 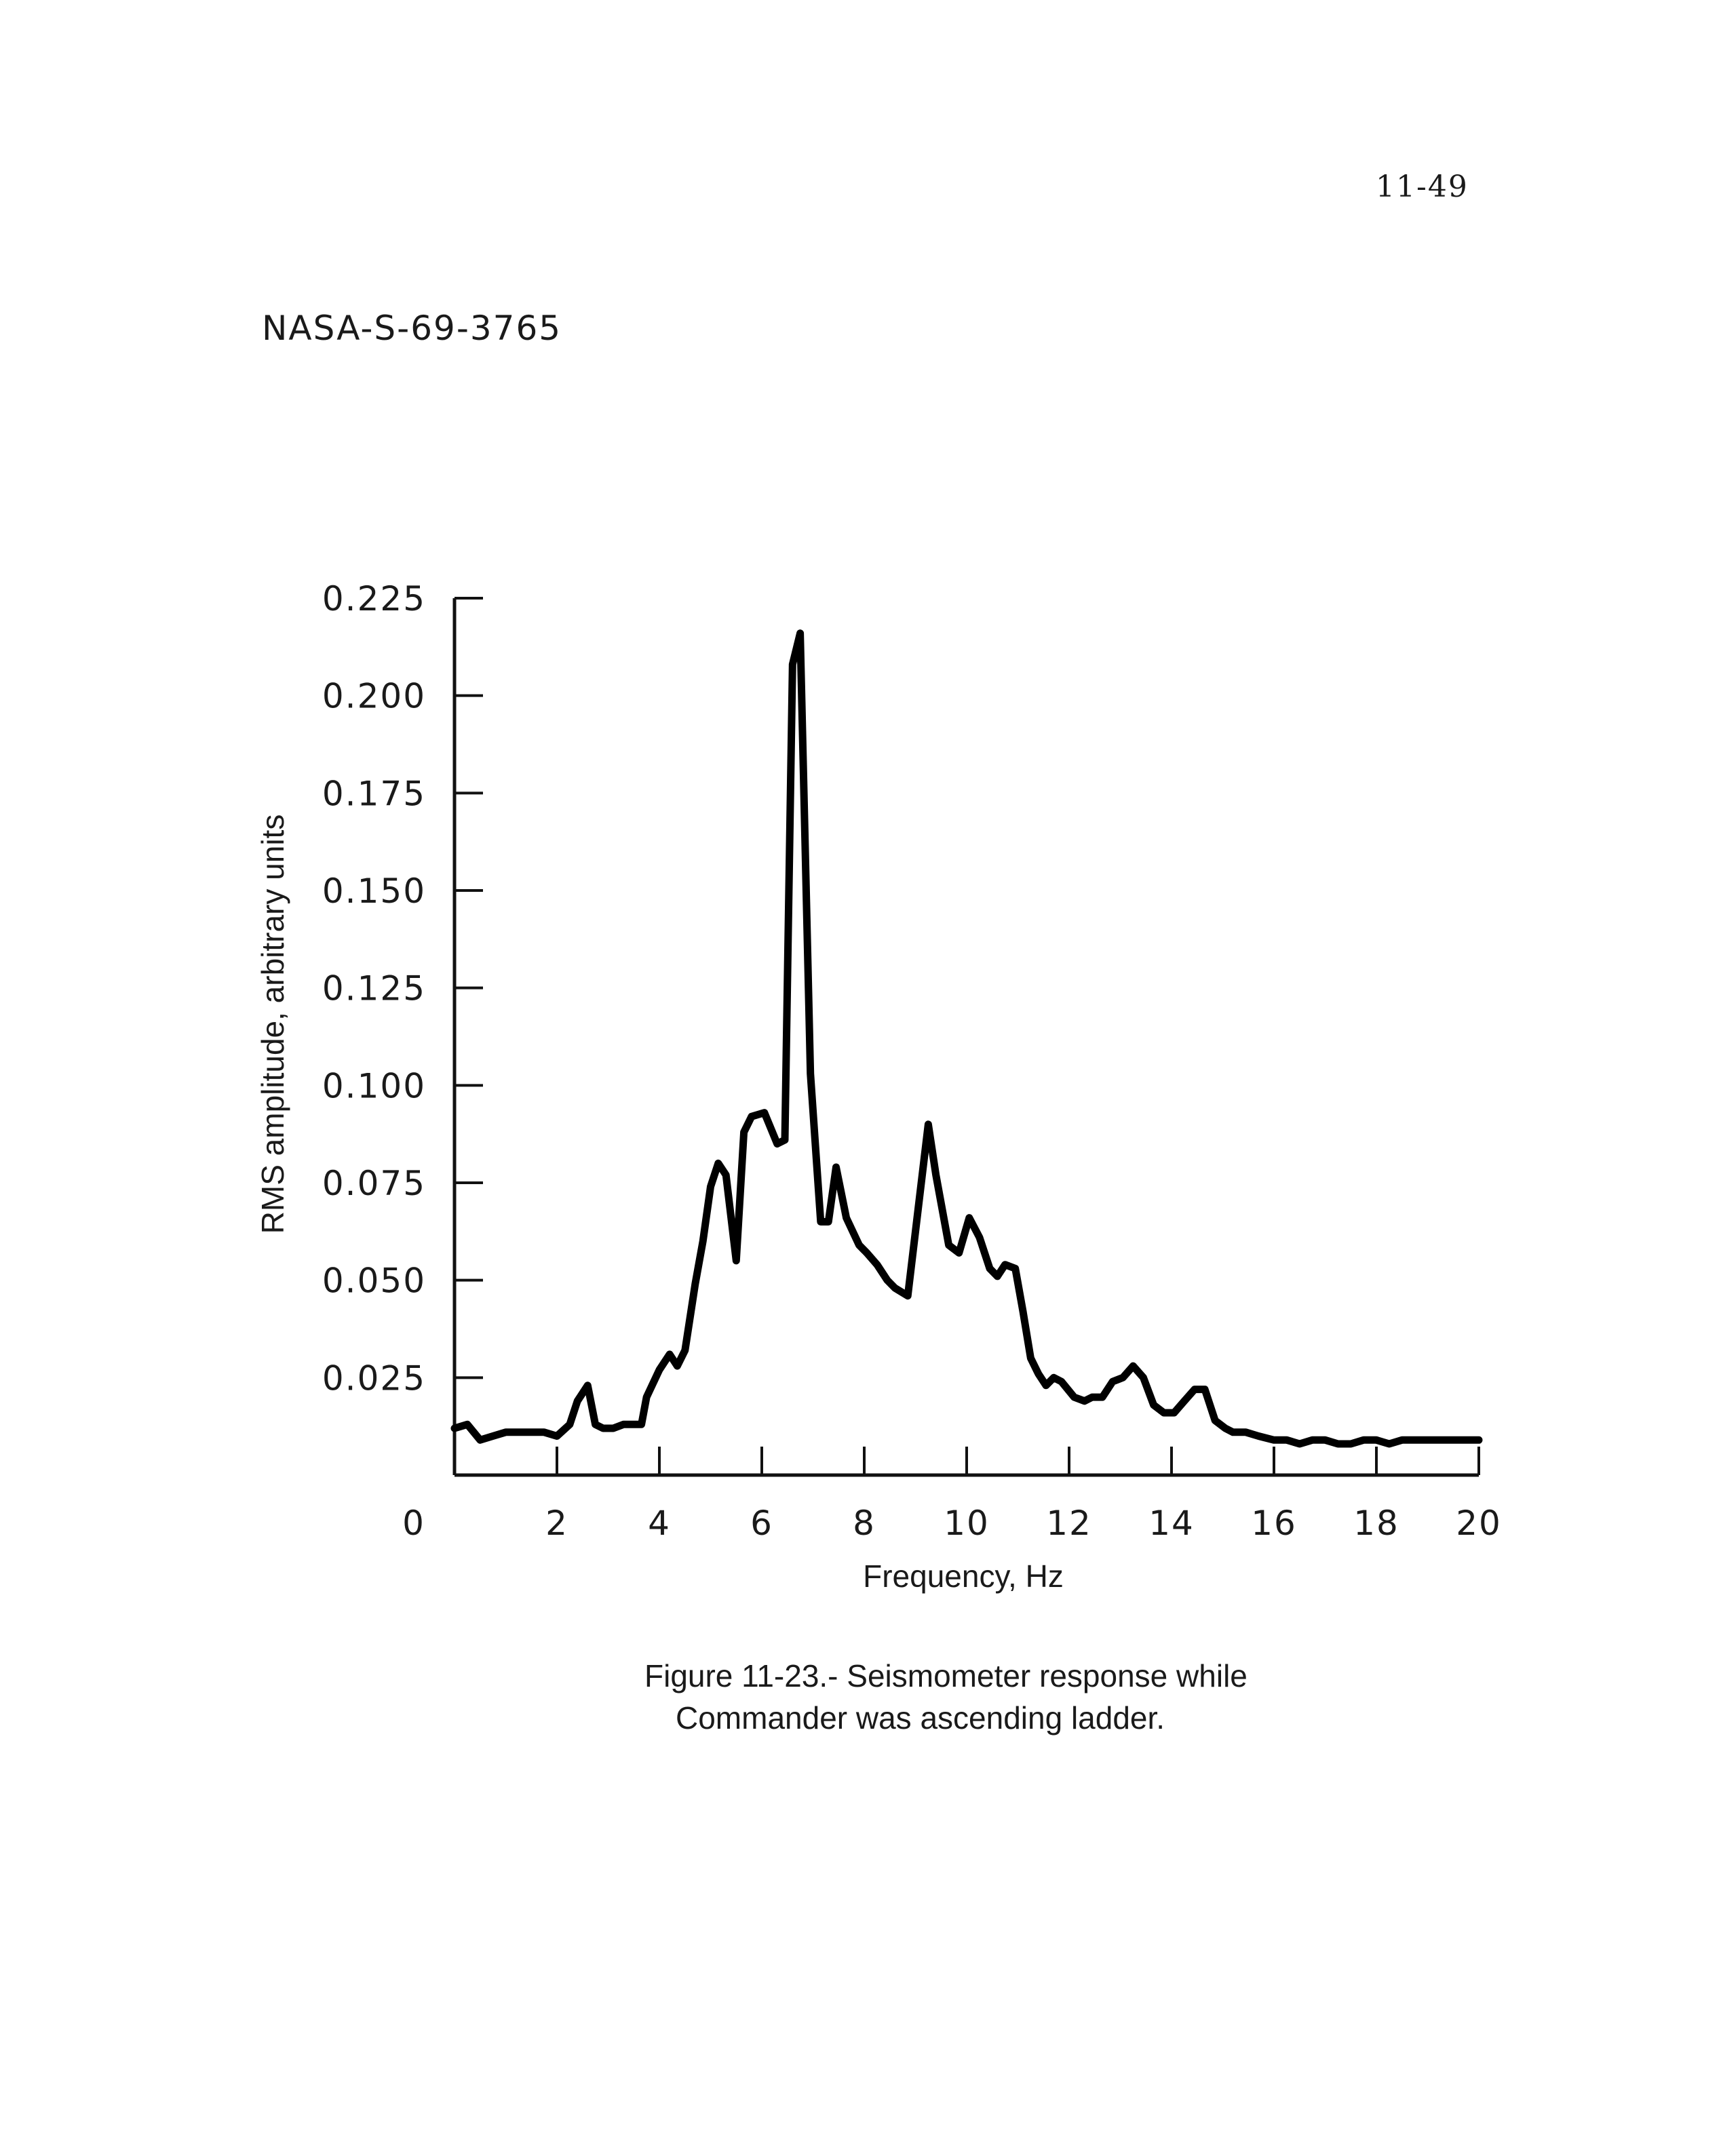 What do you see at coordinates (374, 1281) in the screenshot?
I see `y-tick-label: 0.050` at bounding box center [374, 1281].